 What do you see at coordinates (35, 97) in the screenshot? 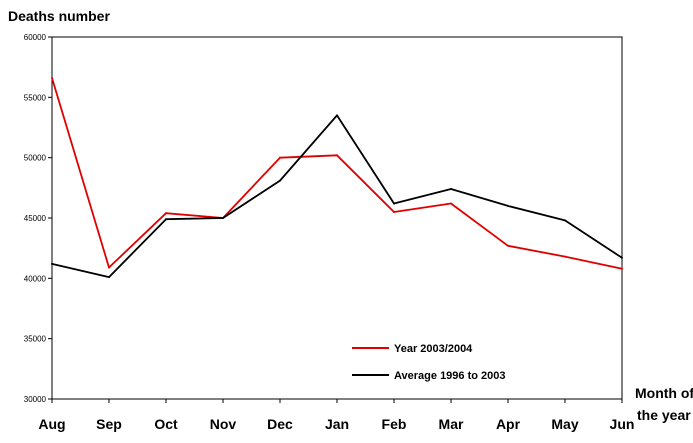
I see `y-tick-label: 55000` at bounding box center [35, 97].